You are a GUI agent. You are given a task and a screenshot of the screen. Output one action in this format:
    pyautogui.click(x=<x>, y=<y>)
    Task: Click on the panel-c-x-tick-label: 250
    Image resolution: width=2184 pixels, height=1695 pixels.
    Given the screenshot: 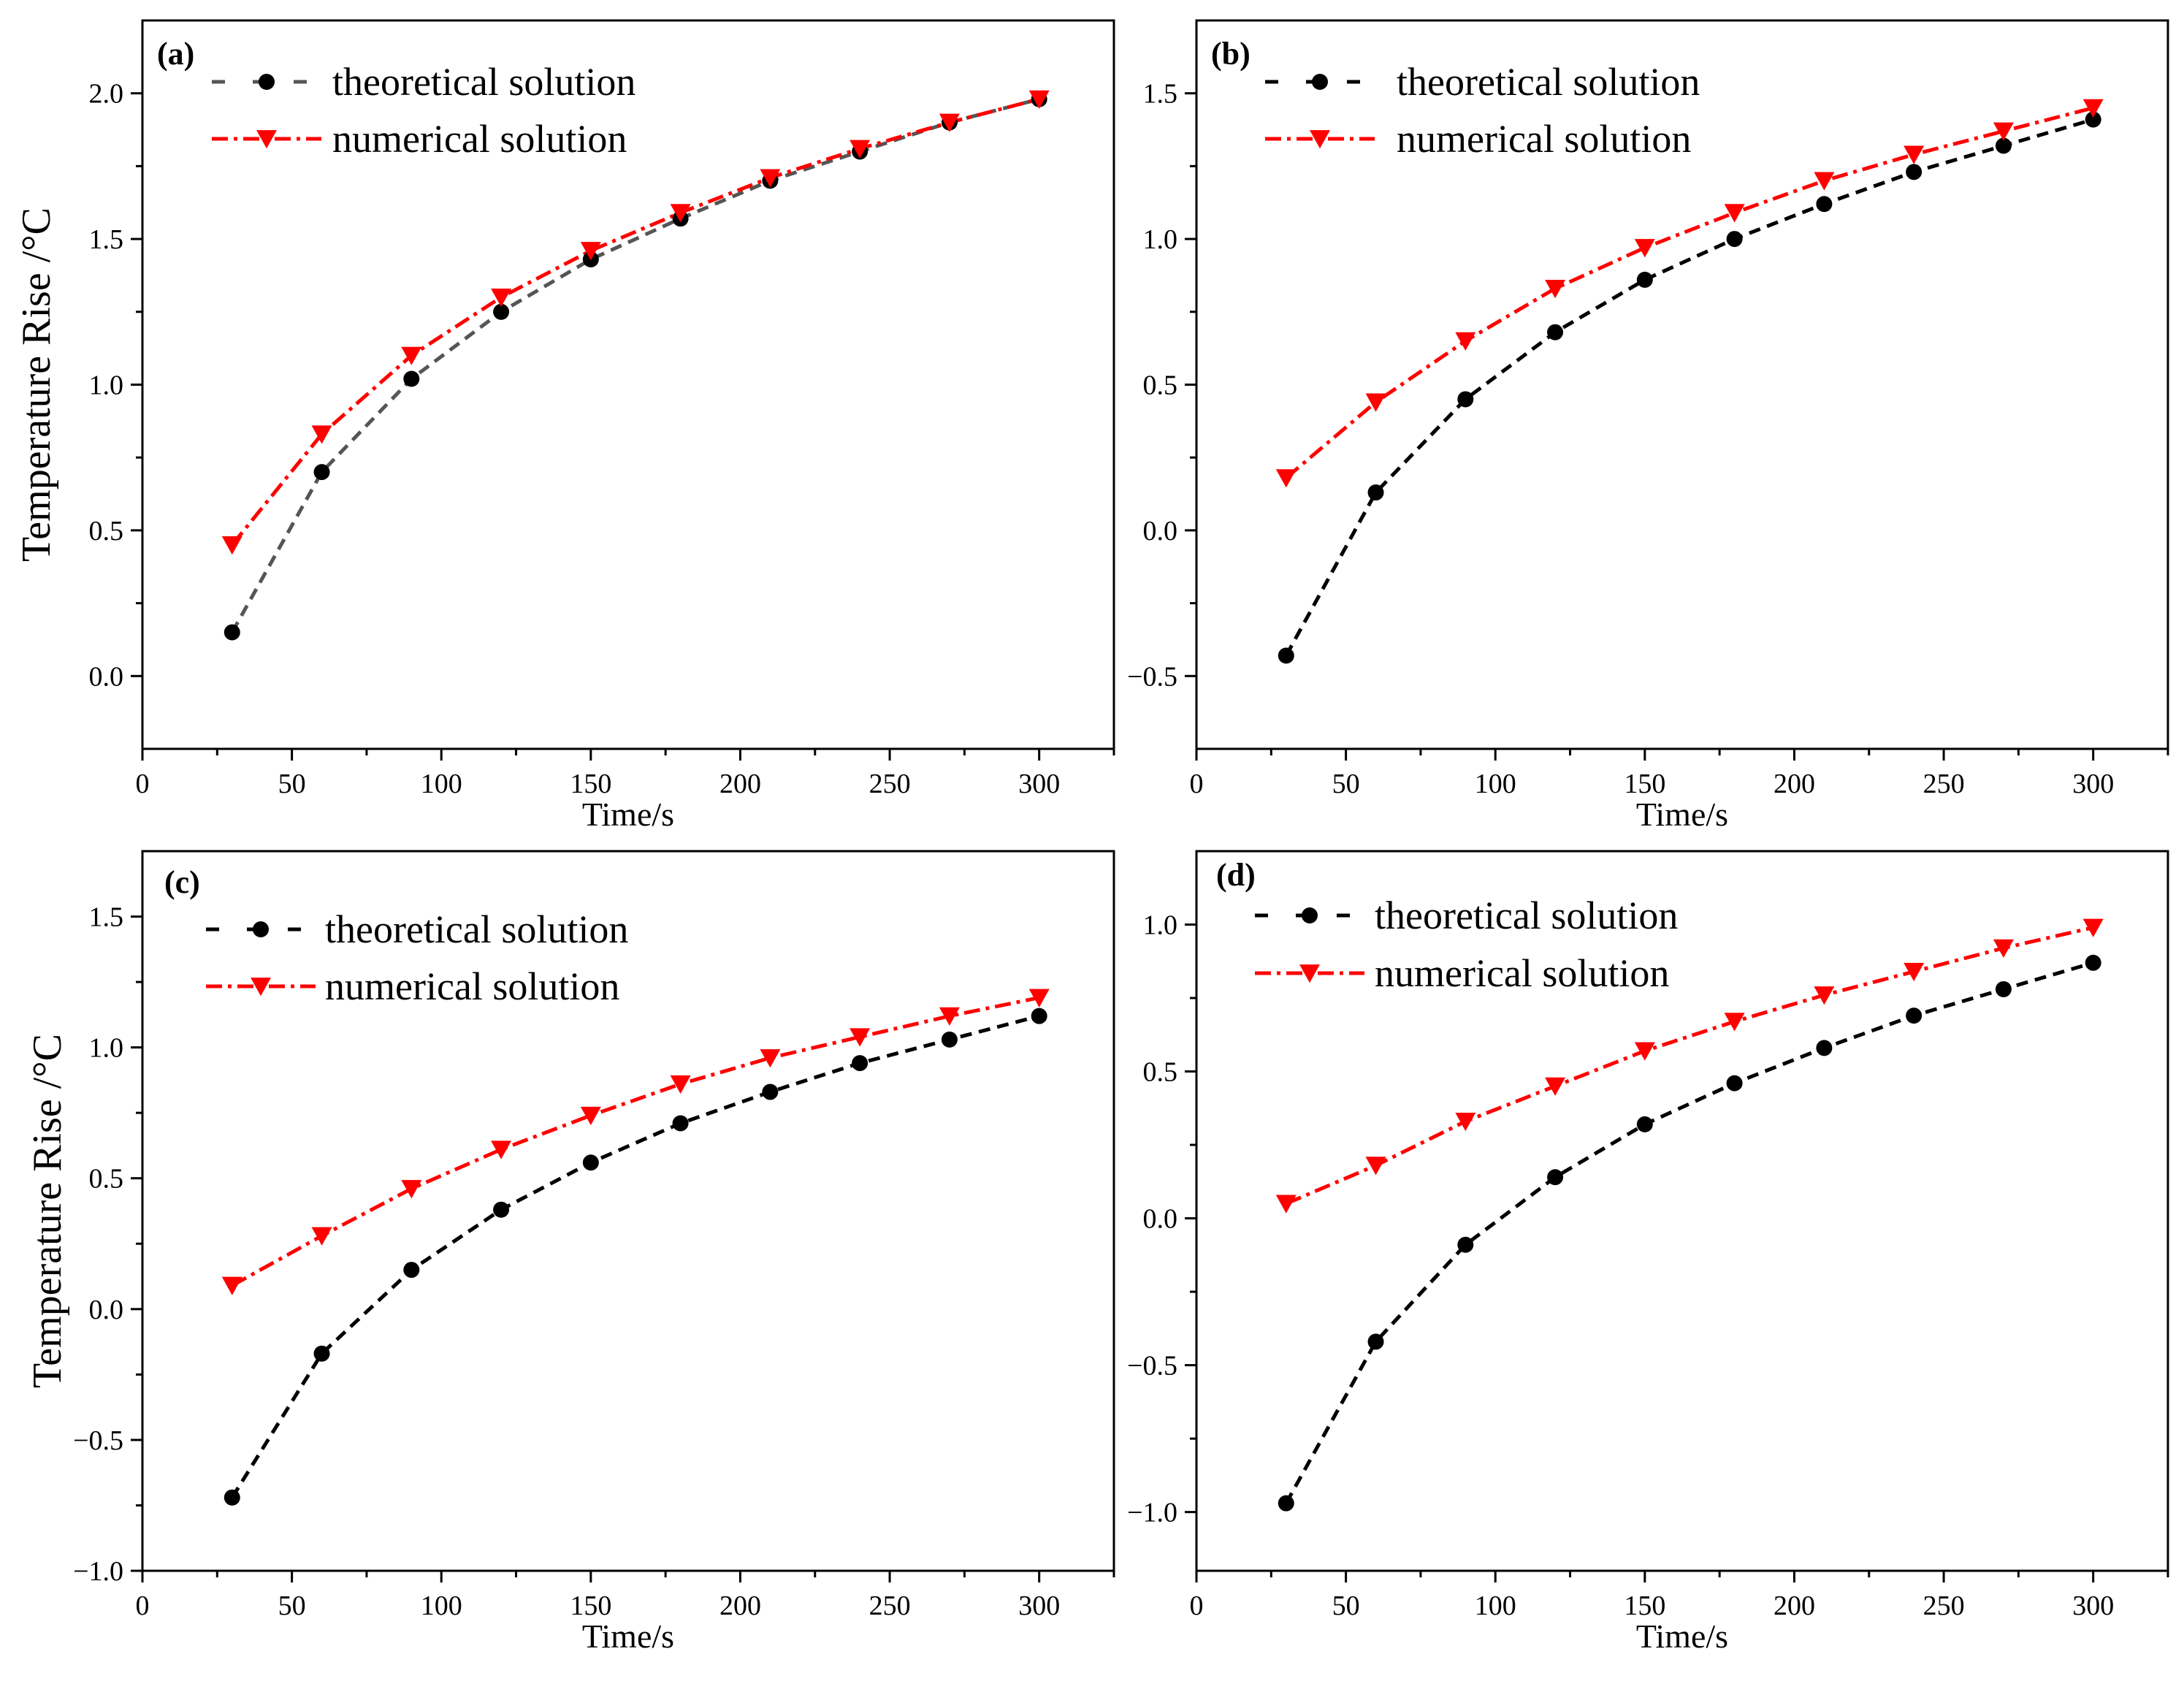 What is the action you would take?
    pyautogui.click(x=890, y=1606)
    